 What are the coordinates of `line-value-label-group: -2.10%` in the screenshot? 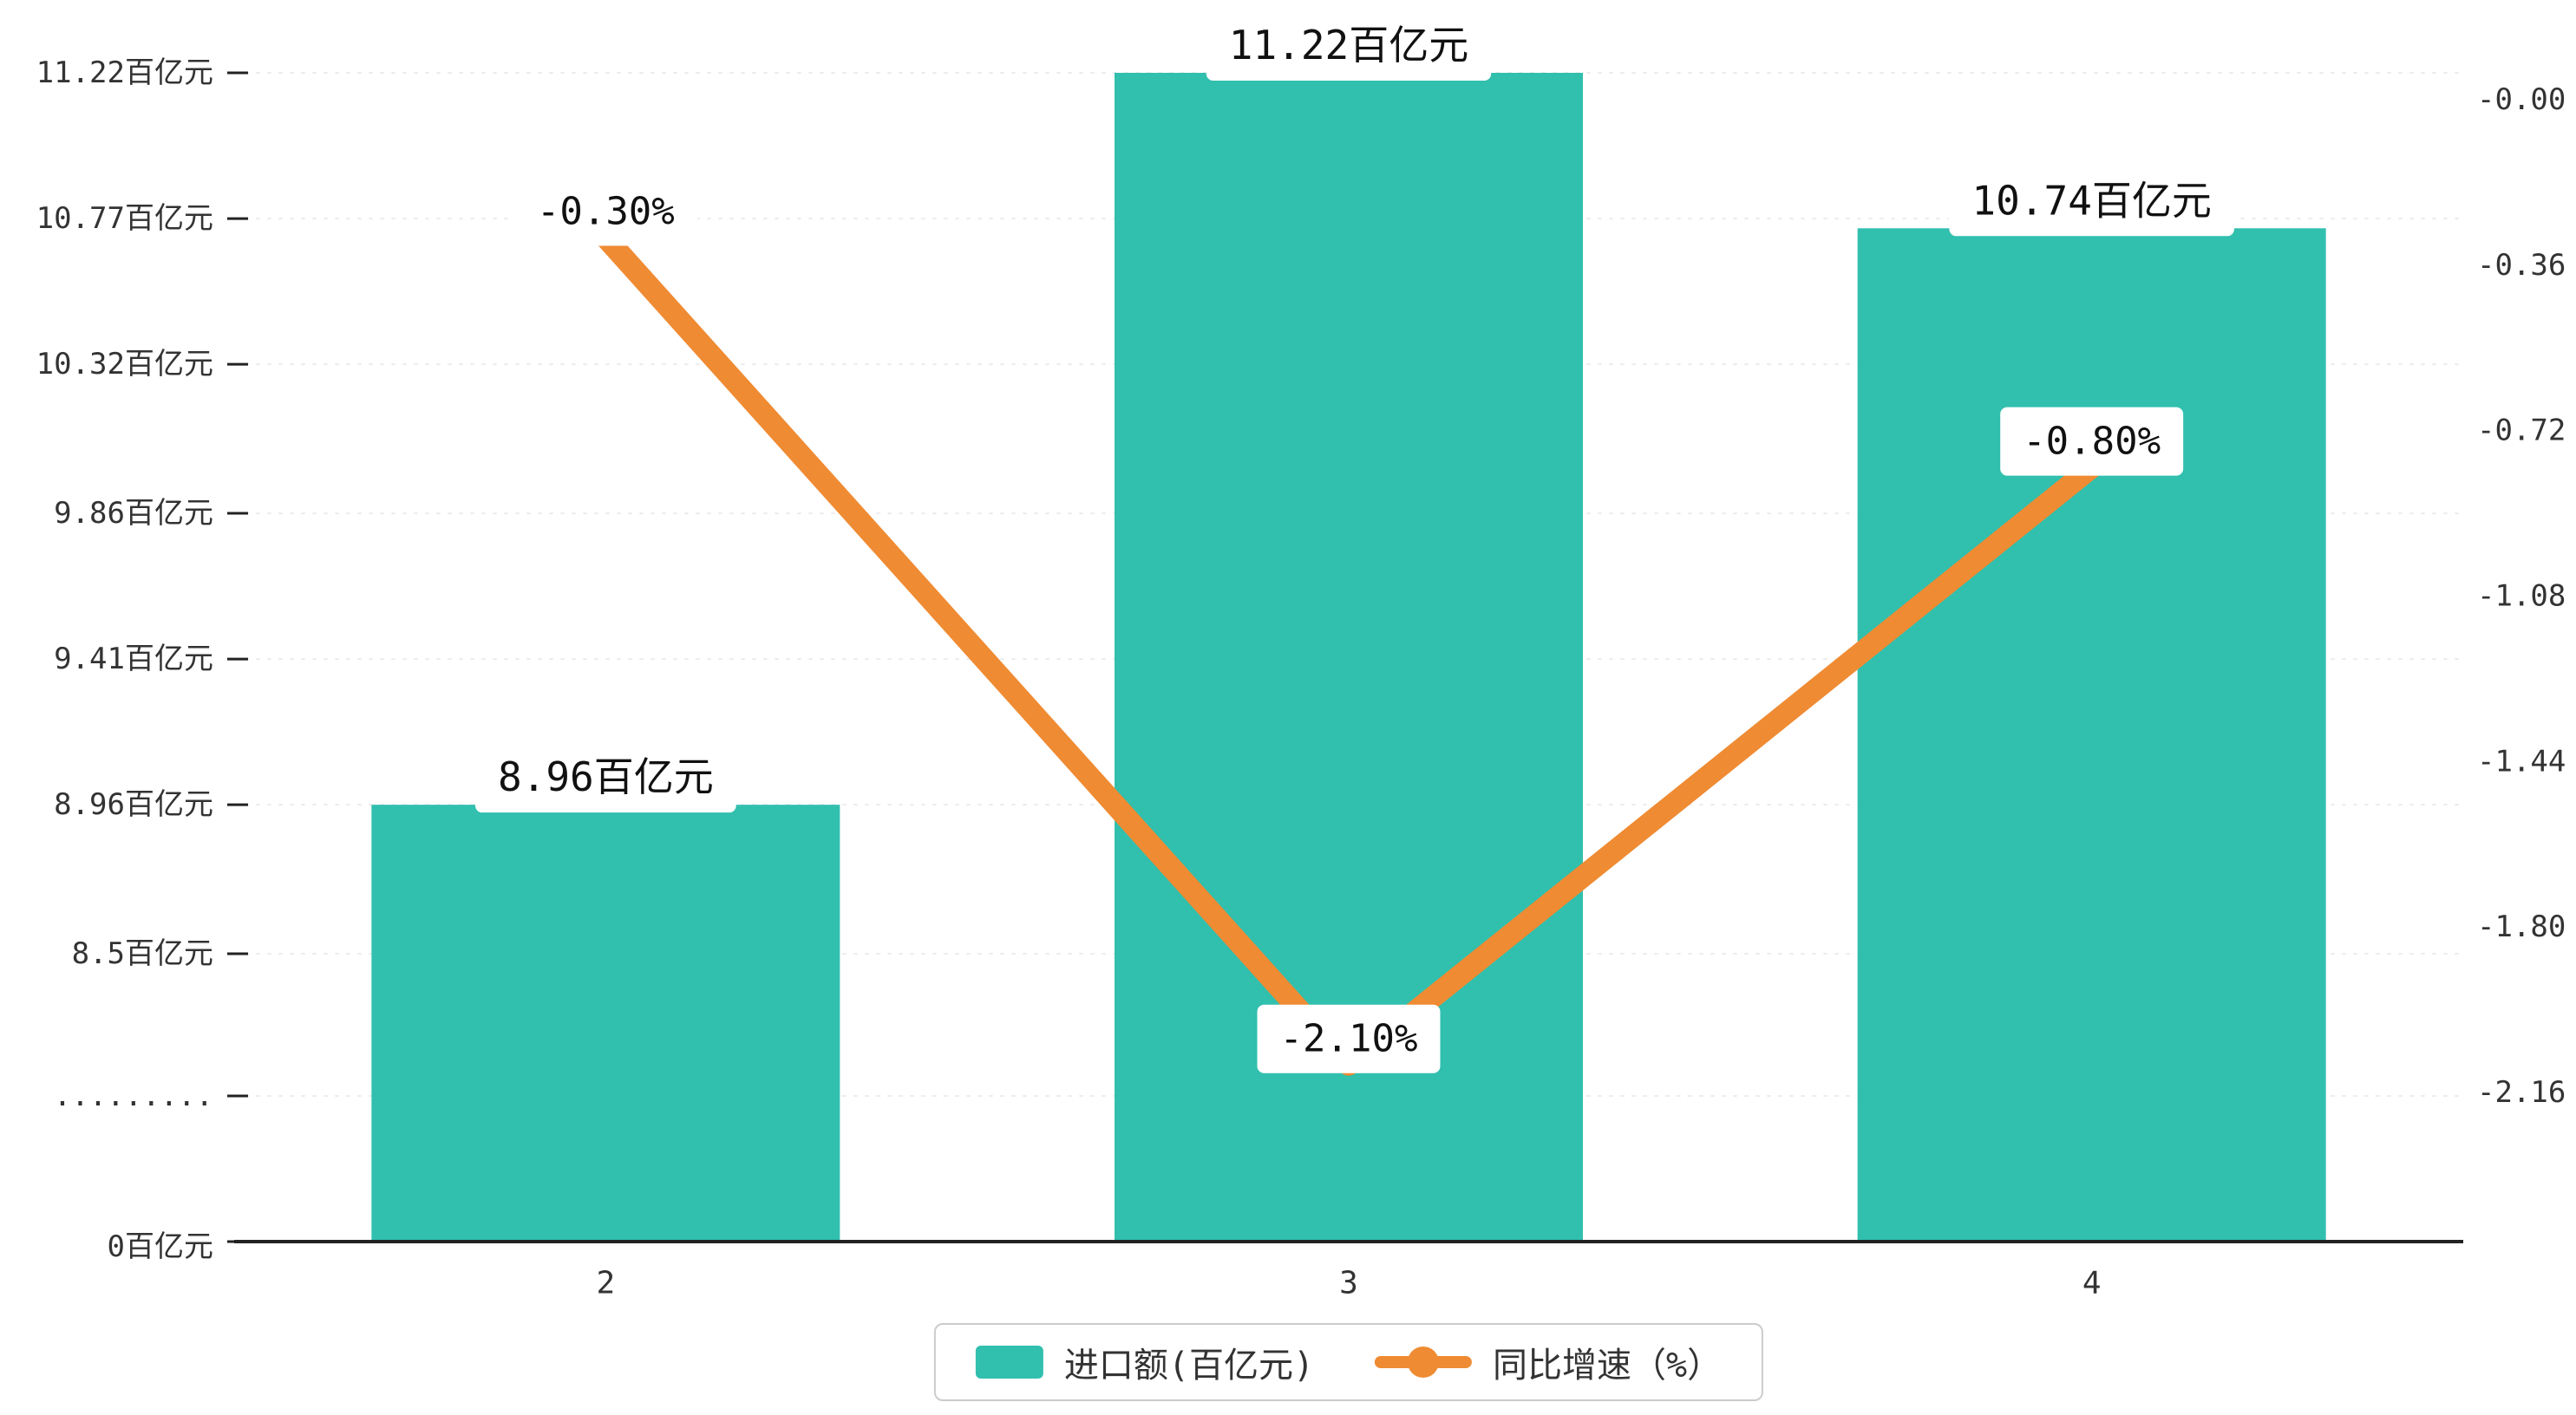 It's located at (1349, 1038).